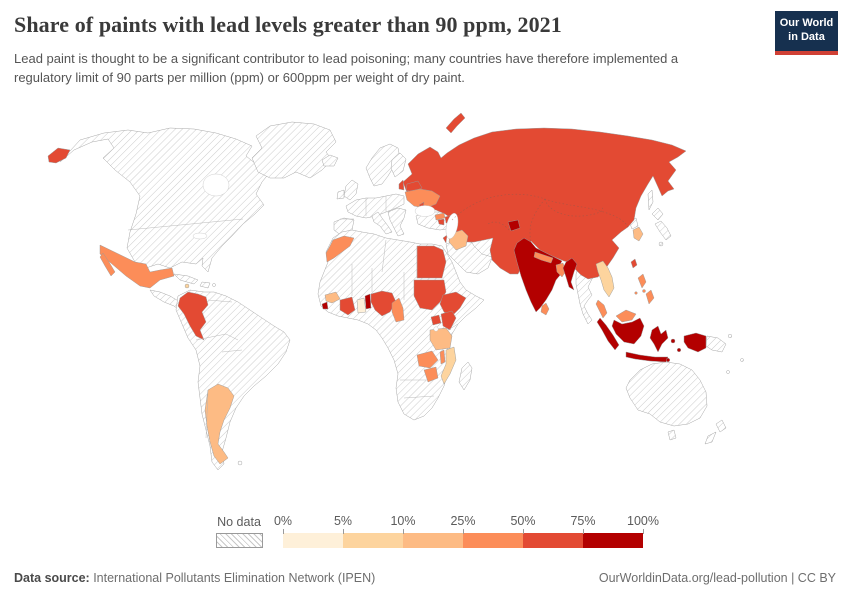 The width and height of the screenshot is (850, 600). I want to click on legend-tick-label: 25%, so click(463, 521).